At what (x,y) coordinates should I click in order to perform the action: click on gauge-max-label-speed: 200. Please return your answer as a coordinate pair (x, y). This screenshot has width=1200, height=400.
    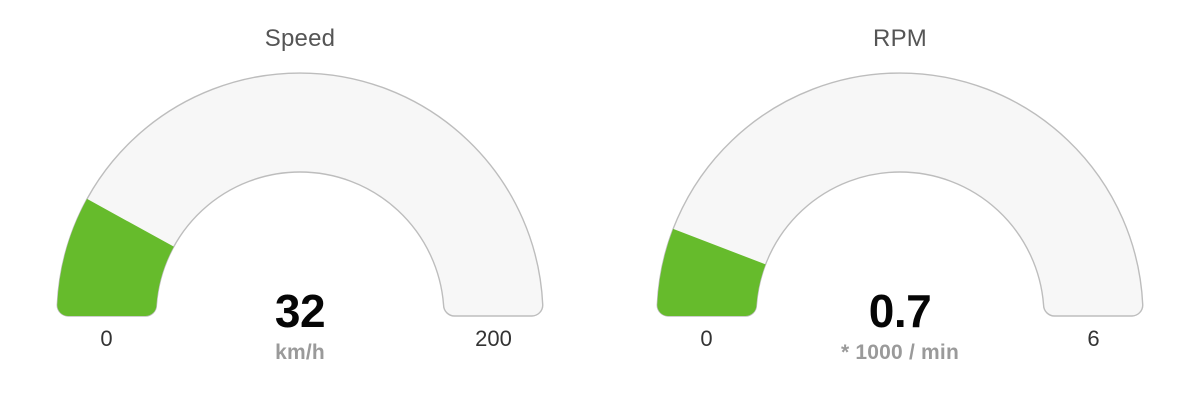
    Looking at the image, I should click on (493, 338).